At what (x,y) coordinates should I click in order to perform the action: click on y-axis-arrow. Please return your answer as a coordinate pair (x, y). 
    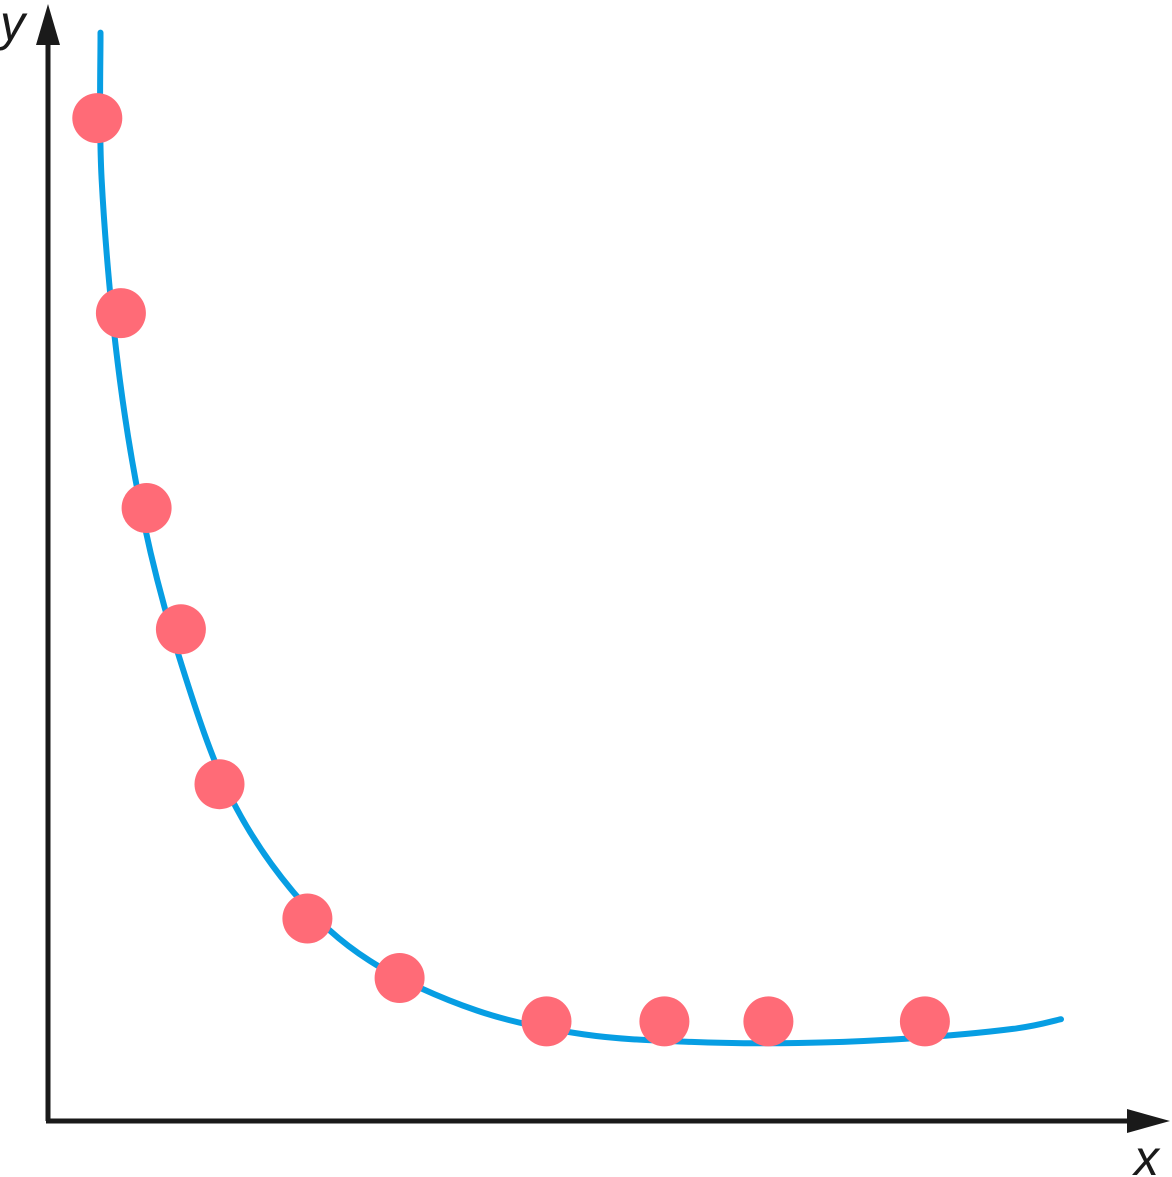
    Looking at the image, I should click on (48, 24).